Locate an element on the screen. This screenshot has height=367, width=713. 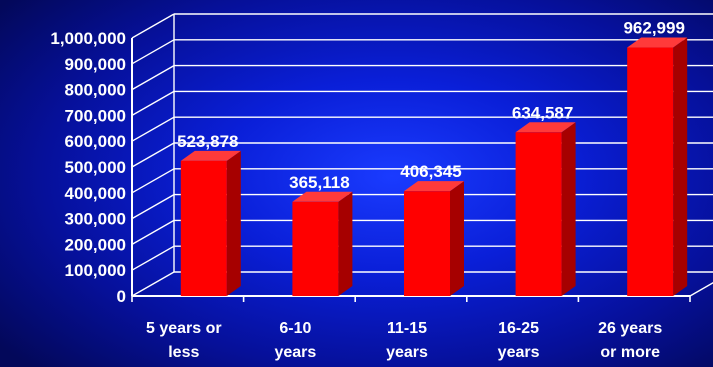
data-label: 365,118 is located at coordinates (319, 182).